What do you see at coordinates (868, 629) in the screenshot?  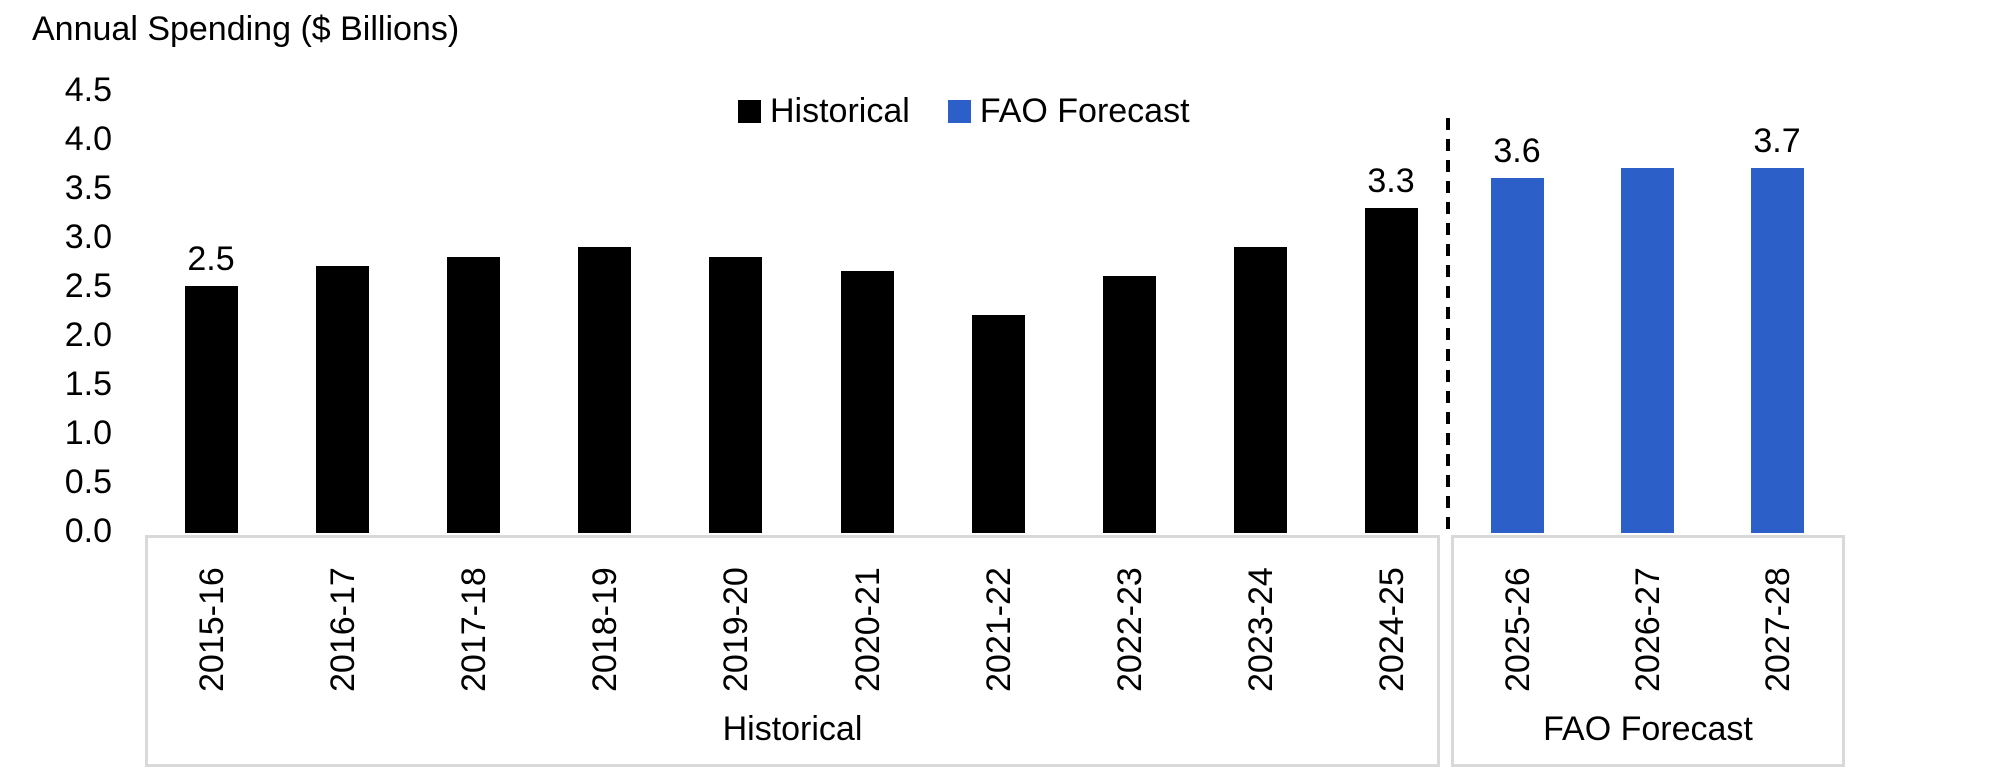 I see `x-tick-label-2020-21: 2020-21` at bounding box center [868, 629].